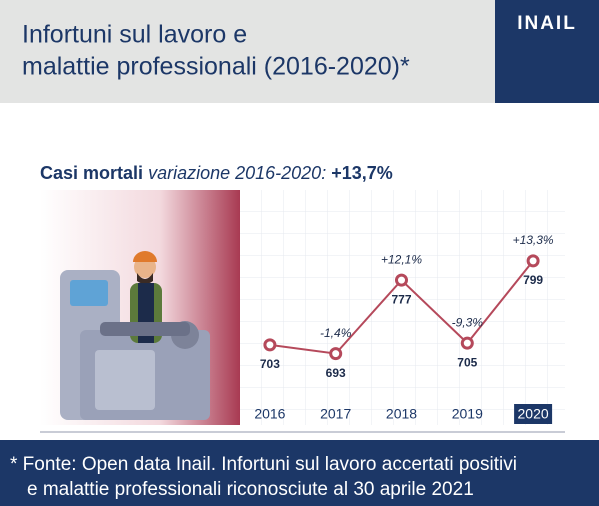 The image size is (599, 506). Describe the element at coordinates (237, 173) in the screenshot. I see `chart-subtitle: variazione 2016-2020:` at that location.